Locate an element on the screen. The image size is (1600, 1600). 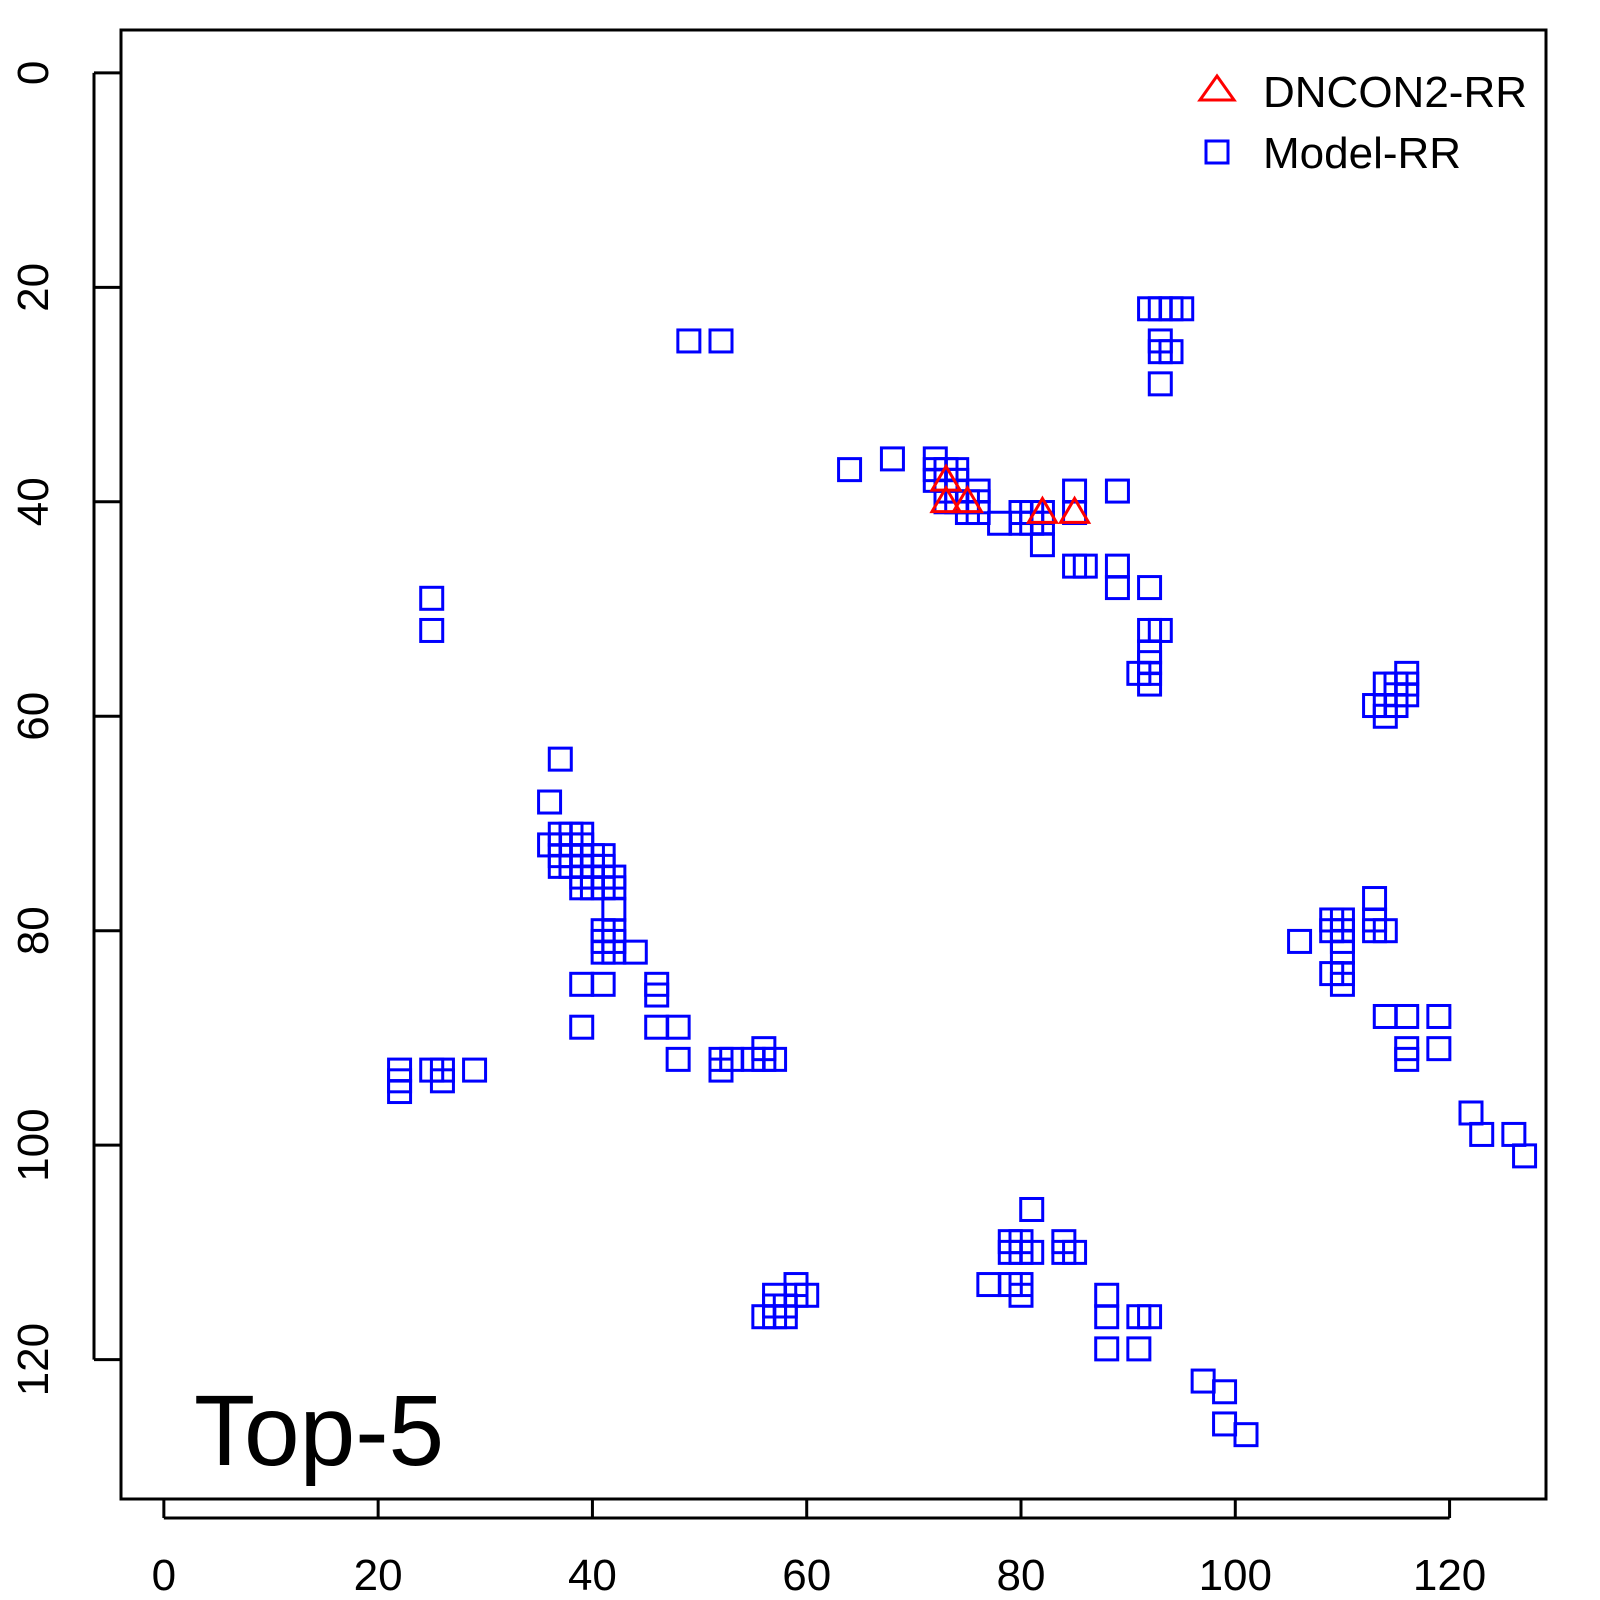
legend-label-dncon2-rr: DNCON2-RR is located at coordinates (1395, 92).